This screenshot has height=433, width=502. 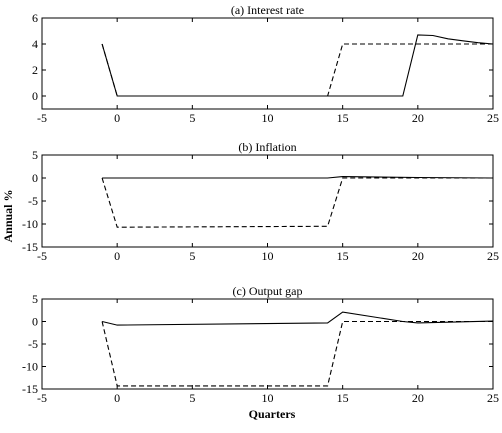 What do you see at coordinates (267, 10) in the screenshot?
I see `panel-title: (a) Interest rate` at bounding box center [267, 10].